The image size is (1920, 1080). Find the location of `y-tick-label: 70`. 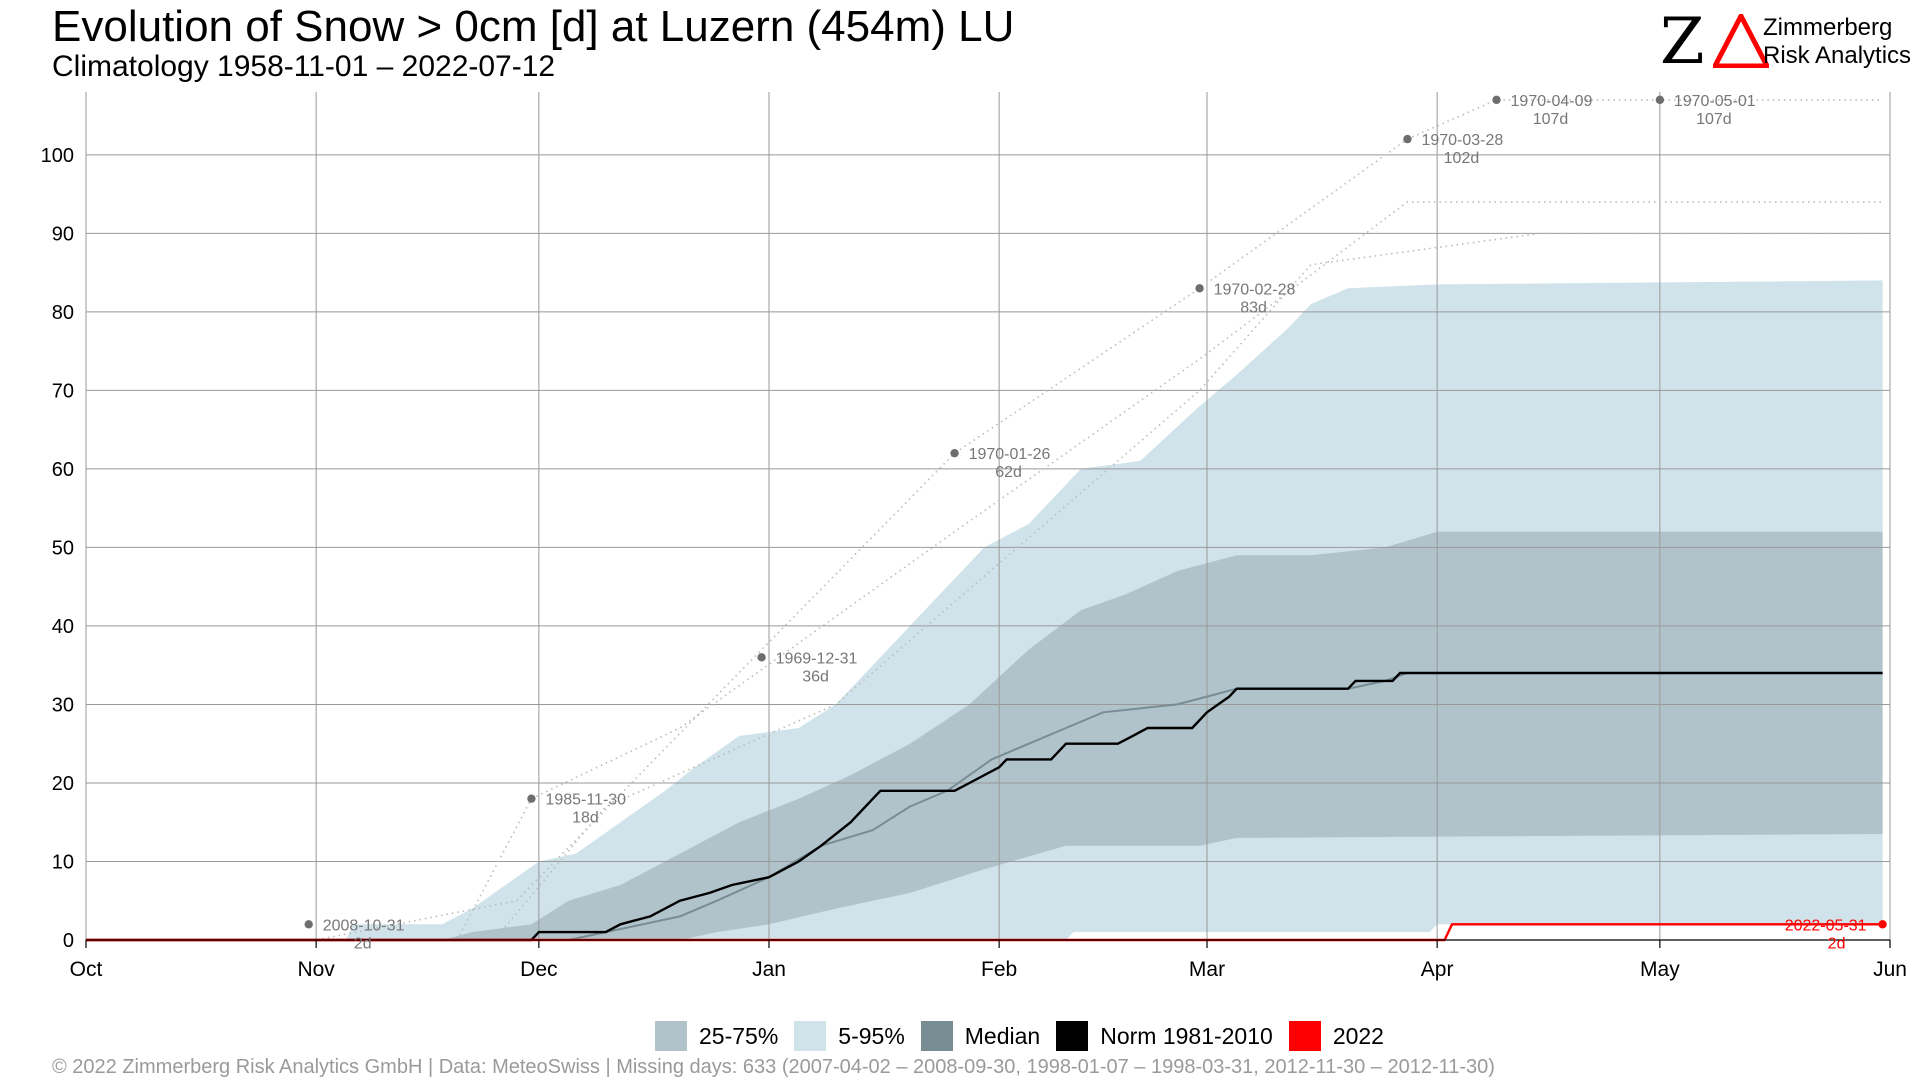

y-tick-label: 70 is located at coordinates (63, 391).